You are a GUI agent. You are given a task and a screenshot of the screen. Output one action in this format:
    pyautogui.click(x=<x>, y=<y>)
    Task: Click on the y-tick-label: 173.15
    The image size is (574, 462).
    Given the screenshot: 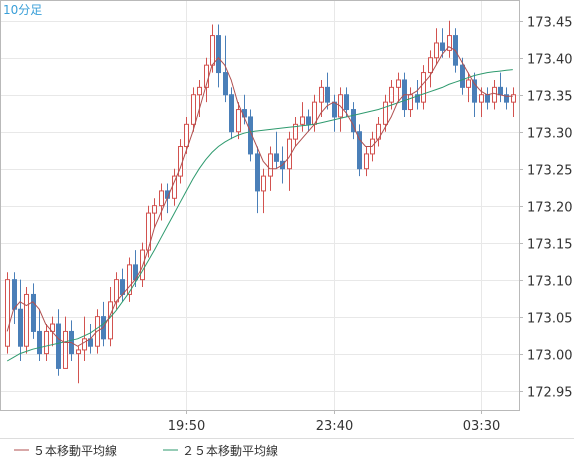 What is the action you would take?
    pyautogui.click(x=550, y=245)
    